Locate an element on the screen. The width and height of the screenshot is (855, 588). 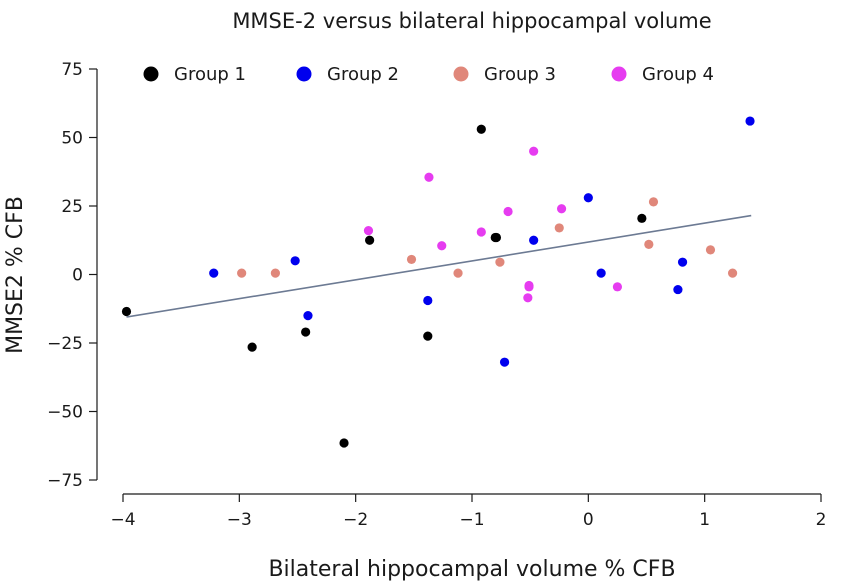
y-tick-label: −25 is located at coordinates (65, 344).